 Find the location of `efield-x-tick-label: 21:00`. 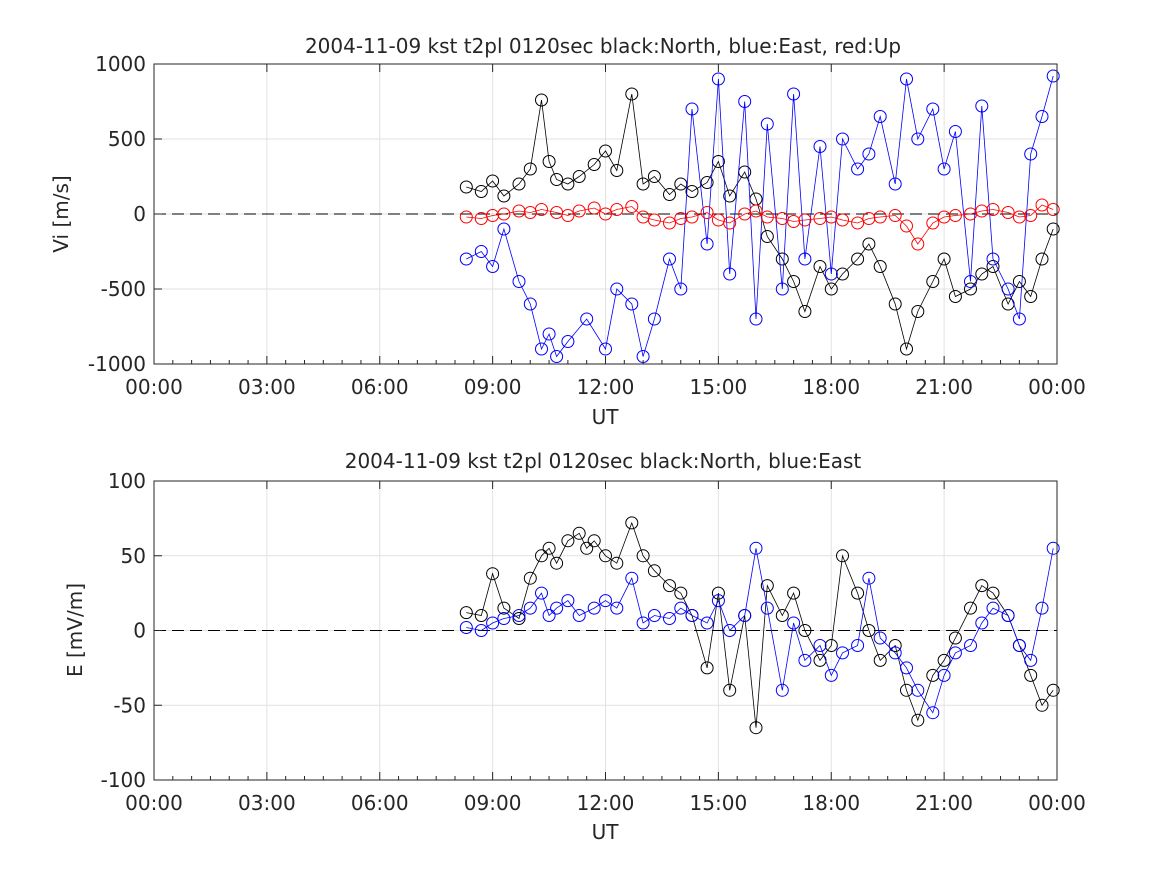

efield-x-tick-label: 21:00 is located at coordinates (944, 803).